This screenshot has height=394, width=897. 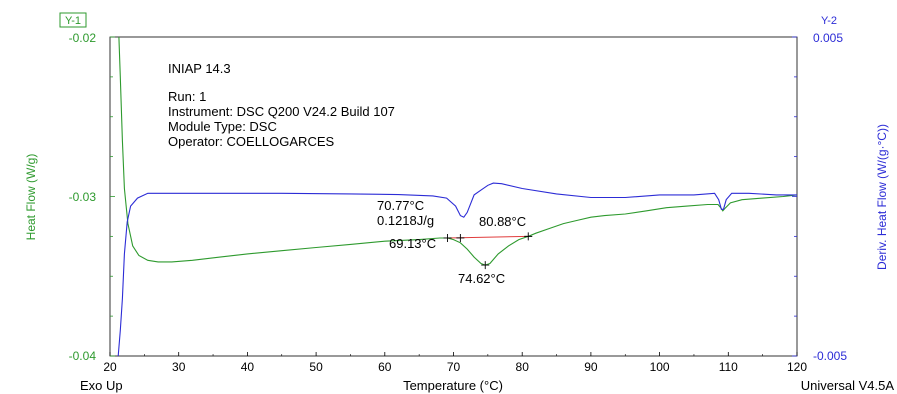 What do you see at coordinates (248, 367) in the screenshot?
I see `x-tick-label-2: 40` at bounding box center [248, 367].